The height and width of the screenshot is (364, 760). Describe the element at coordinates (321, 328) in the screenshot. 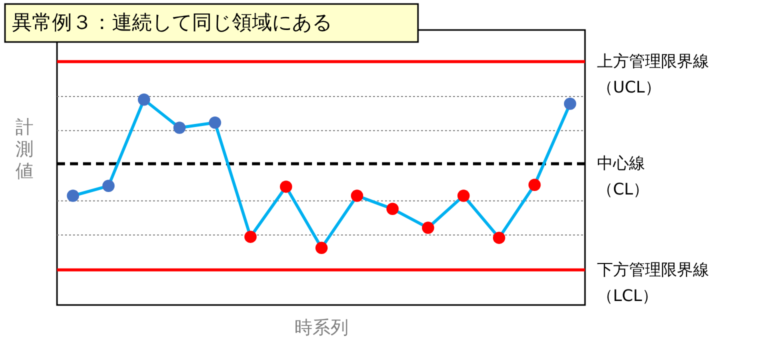

I see `x-axis-title: 時系列` at that location.